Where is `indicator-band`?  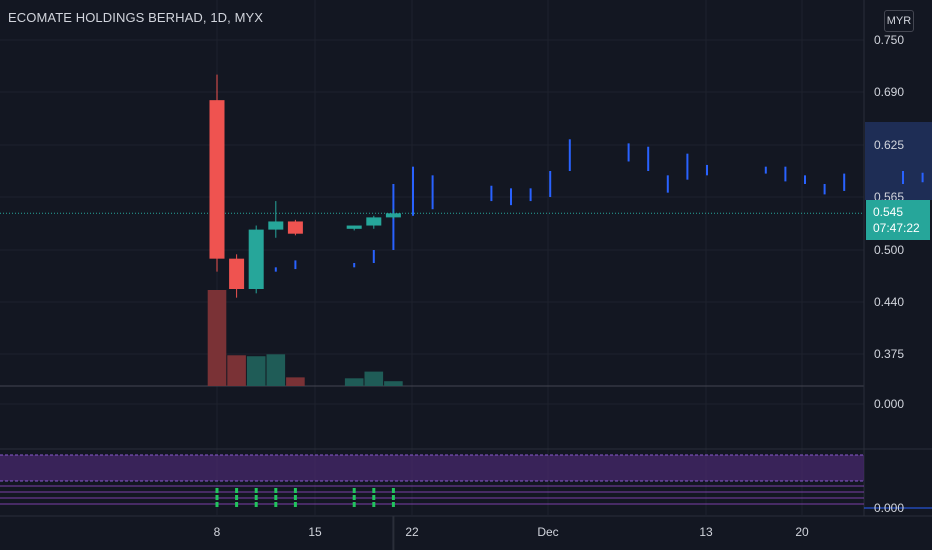 indicator-band is located at coordinates (432, 468).